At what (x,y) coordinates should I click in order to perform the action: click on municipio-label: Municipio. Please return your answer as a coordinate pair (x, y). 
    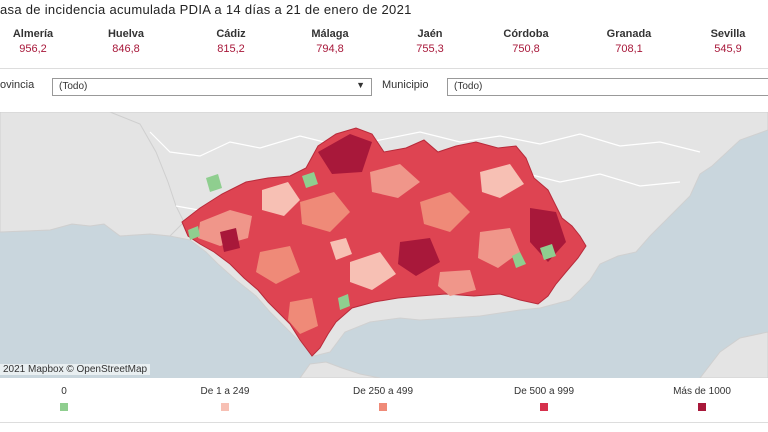
    Looking at the image, I should click on (405, 85).